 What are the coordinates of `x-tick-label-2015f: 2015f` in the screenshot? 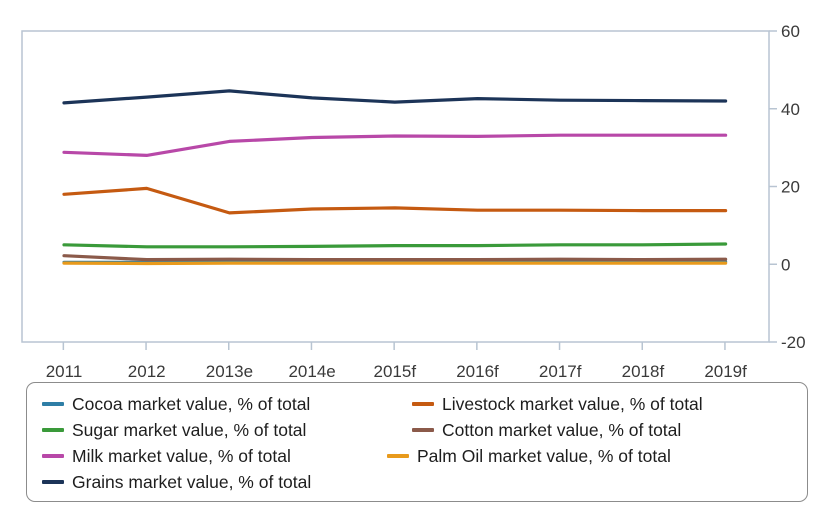 It's located at (395, 371).